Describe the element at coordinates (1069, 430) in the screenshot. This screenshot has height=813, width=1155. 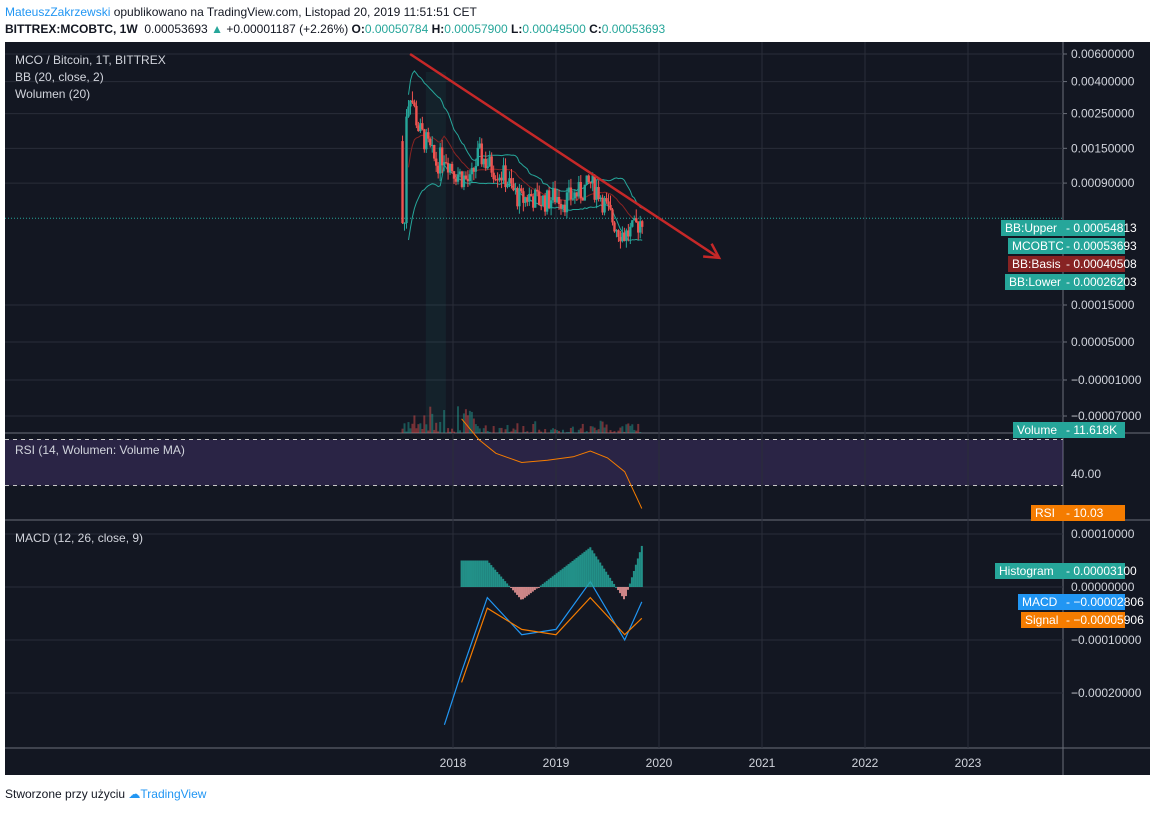
I see `volume-tag: Volume - 11.618K` at that location.